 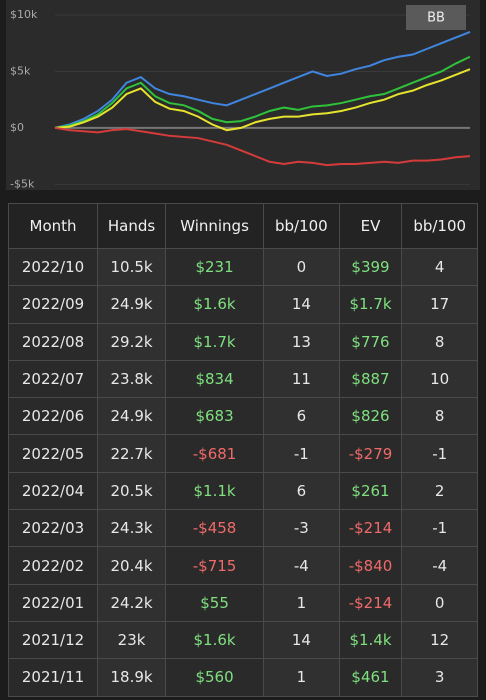 I want to click on table-cell: 2022/05, so click(x=53, y=453).